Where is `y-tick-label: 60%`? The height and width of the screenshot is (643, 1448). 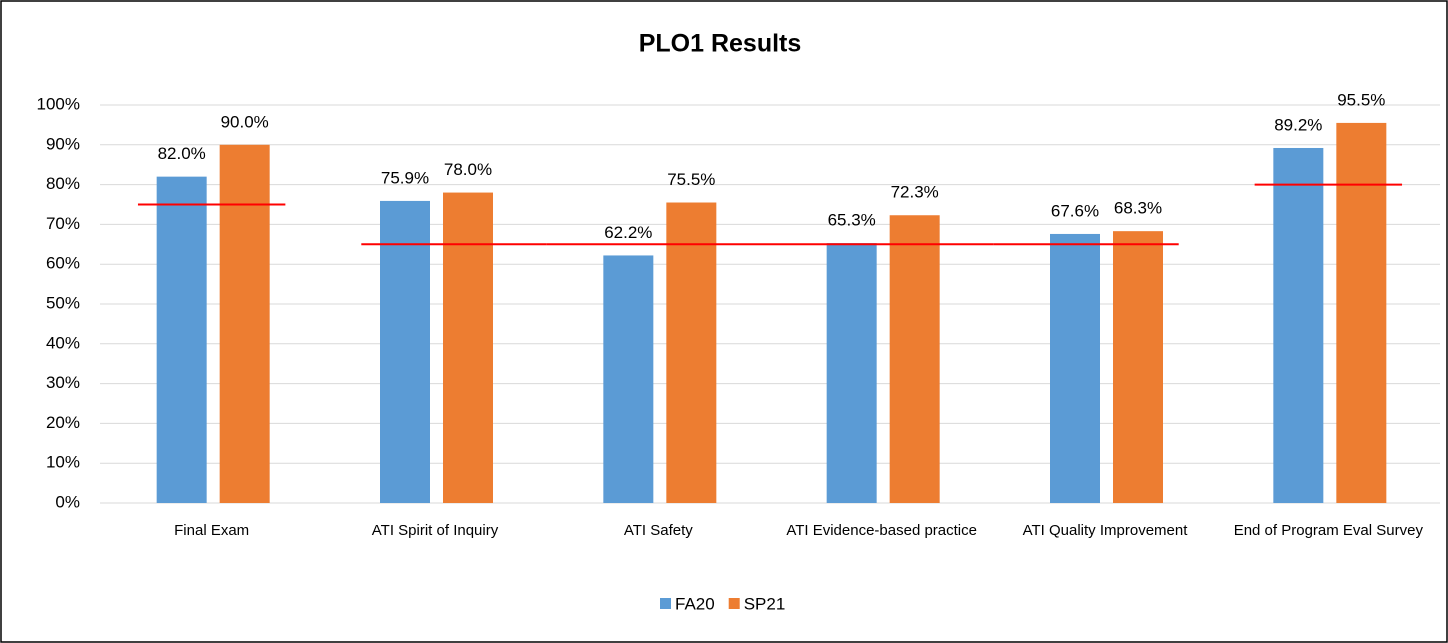 y-tick-label: 60% is located at coordinates (63, 263).